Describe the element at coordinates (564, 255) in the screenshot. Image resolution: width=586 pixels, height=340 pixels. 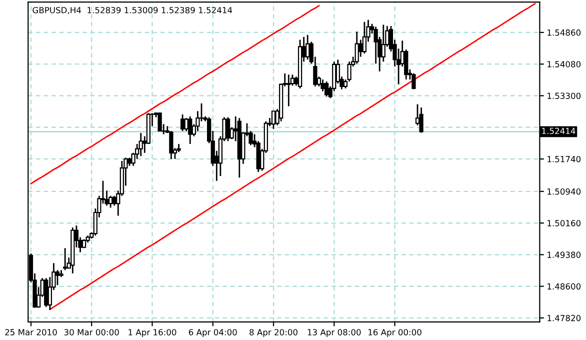
I see `y-tick-label: 1.49380` at that location.